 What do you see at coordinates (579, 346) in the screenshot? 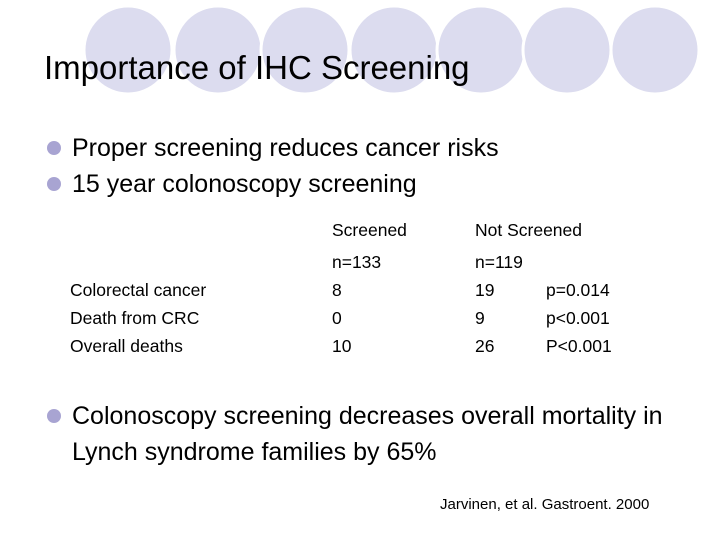
I see `p-value: P<0.001` at bounding box center [579, 346].